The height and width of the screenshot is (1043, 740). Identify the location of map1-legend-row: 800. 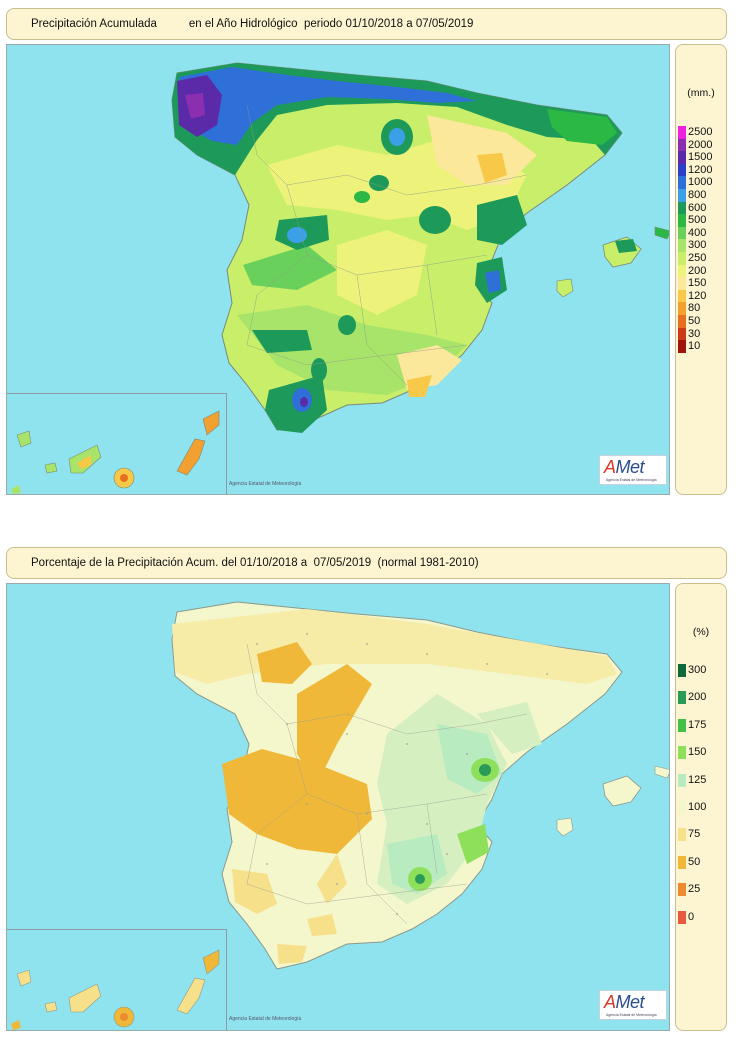
(702, 195).